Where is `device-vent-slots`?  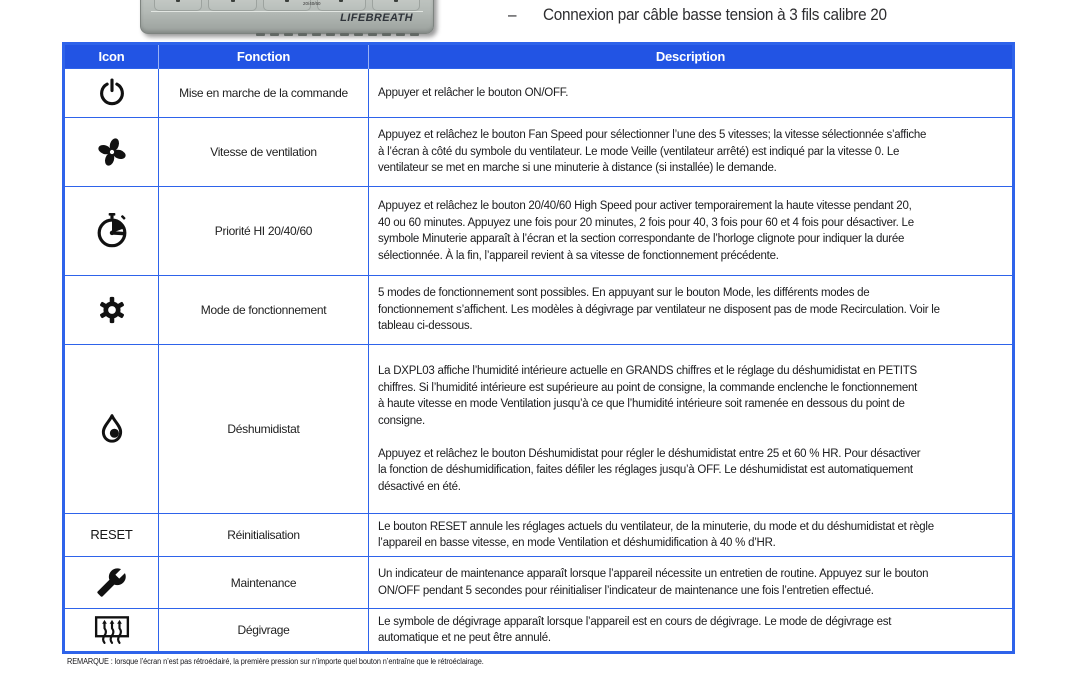
device-vent-slots is located at coordinates (337, 34).